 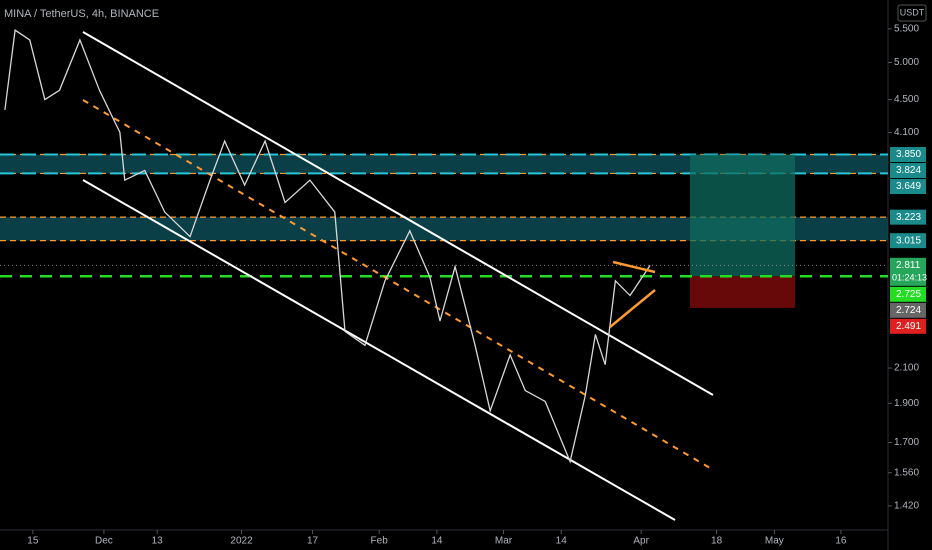 I want to click on triangle-bottom, so click(x=632, y=308).